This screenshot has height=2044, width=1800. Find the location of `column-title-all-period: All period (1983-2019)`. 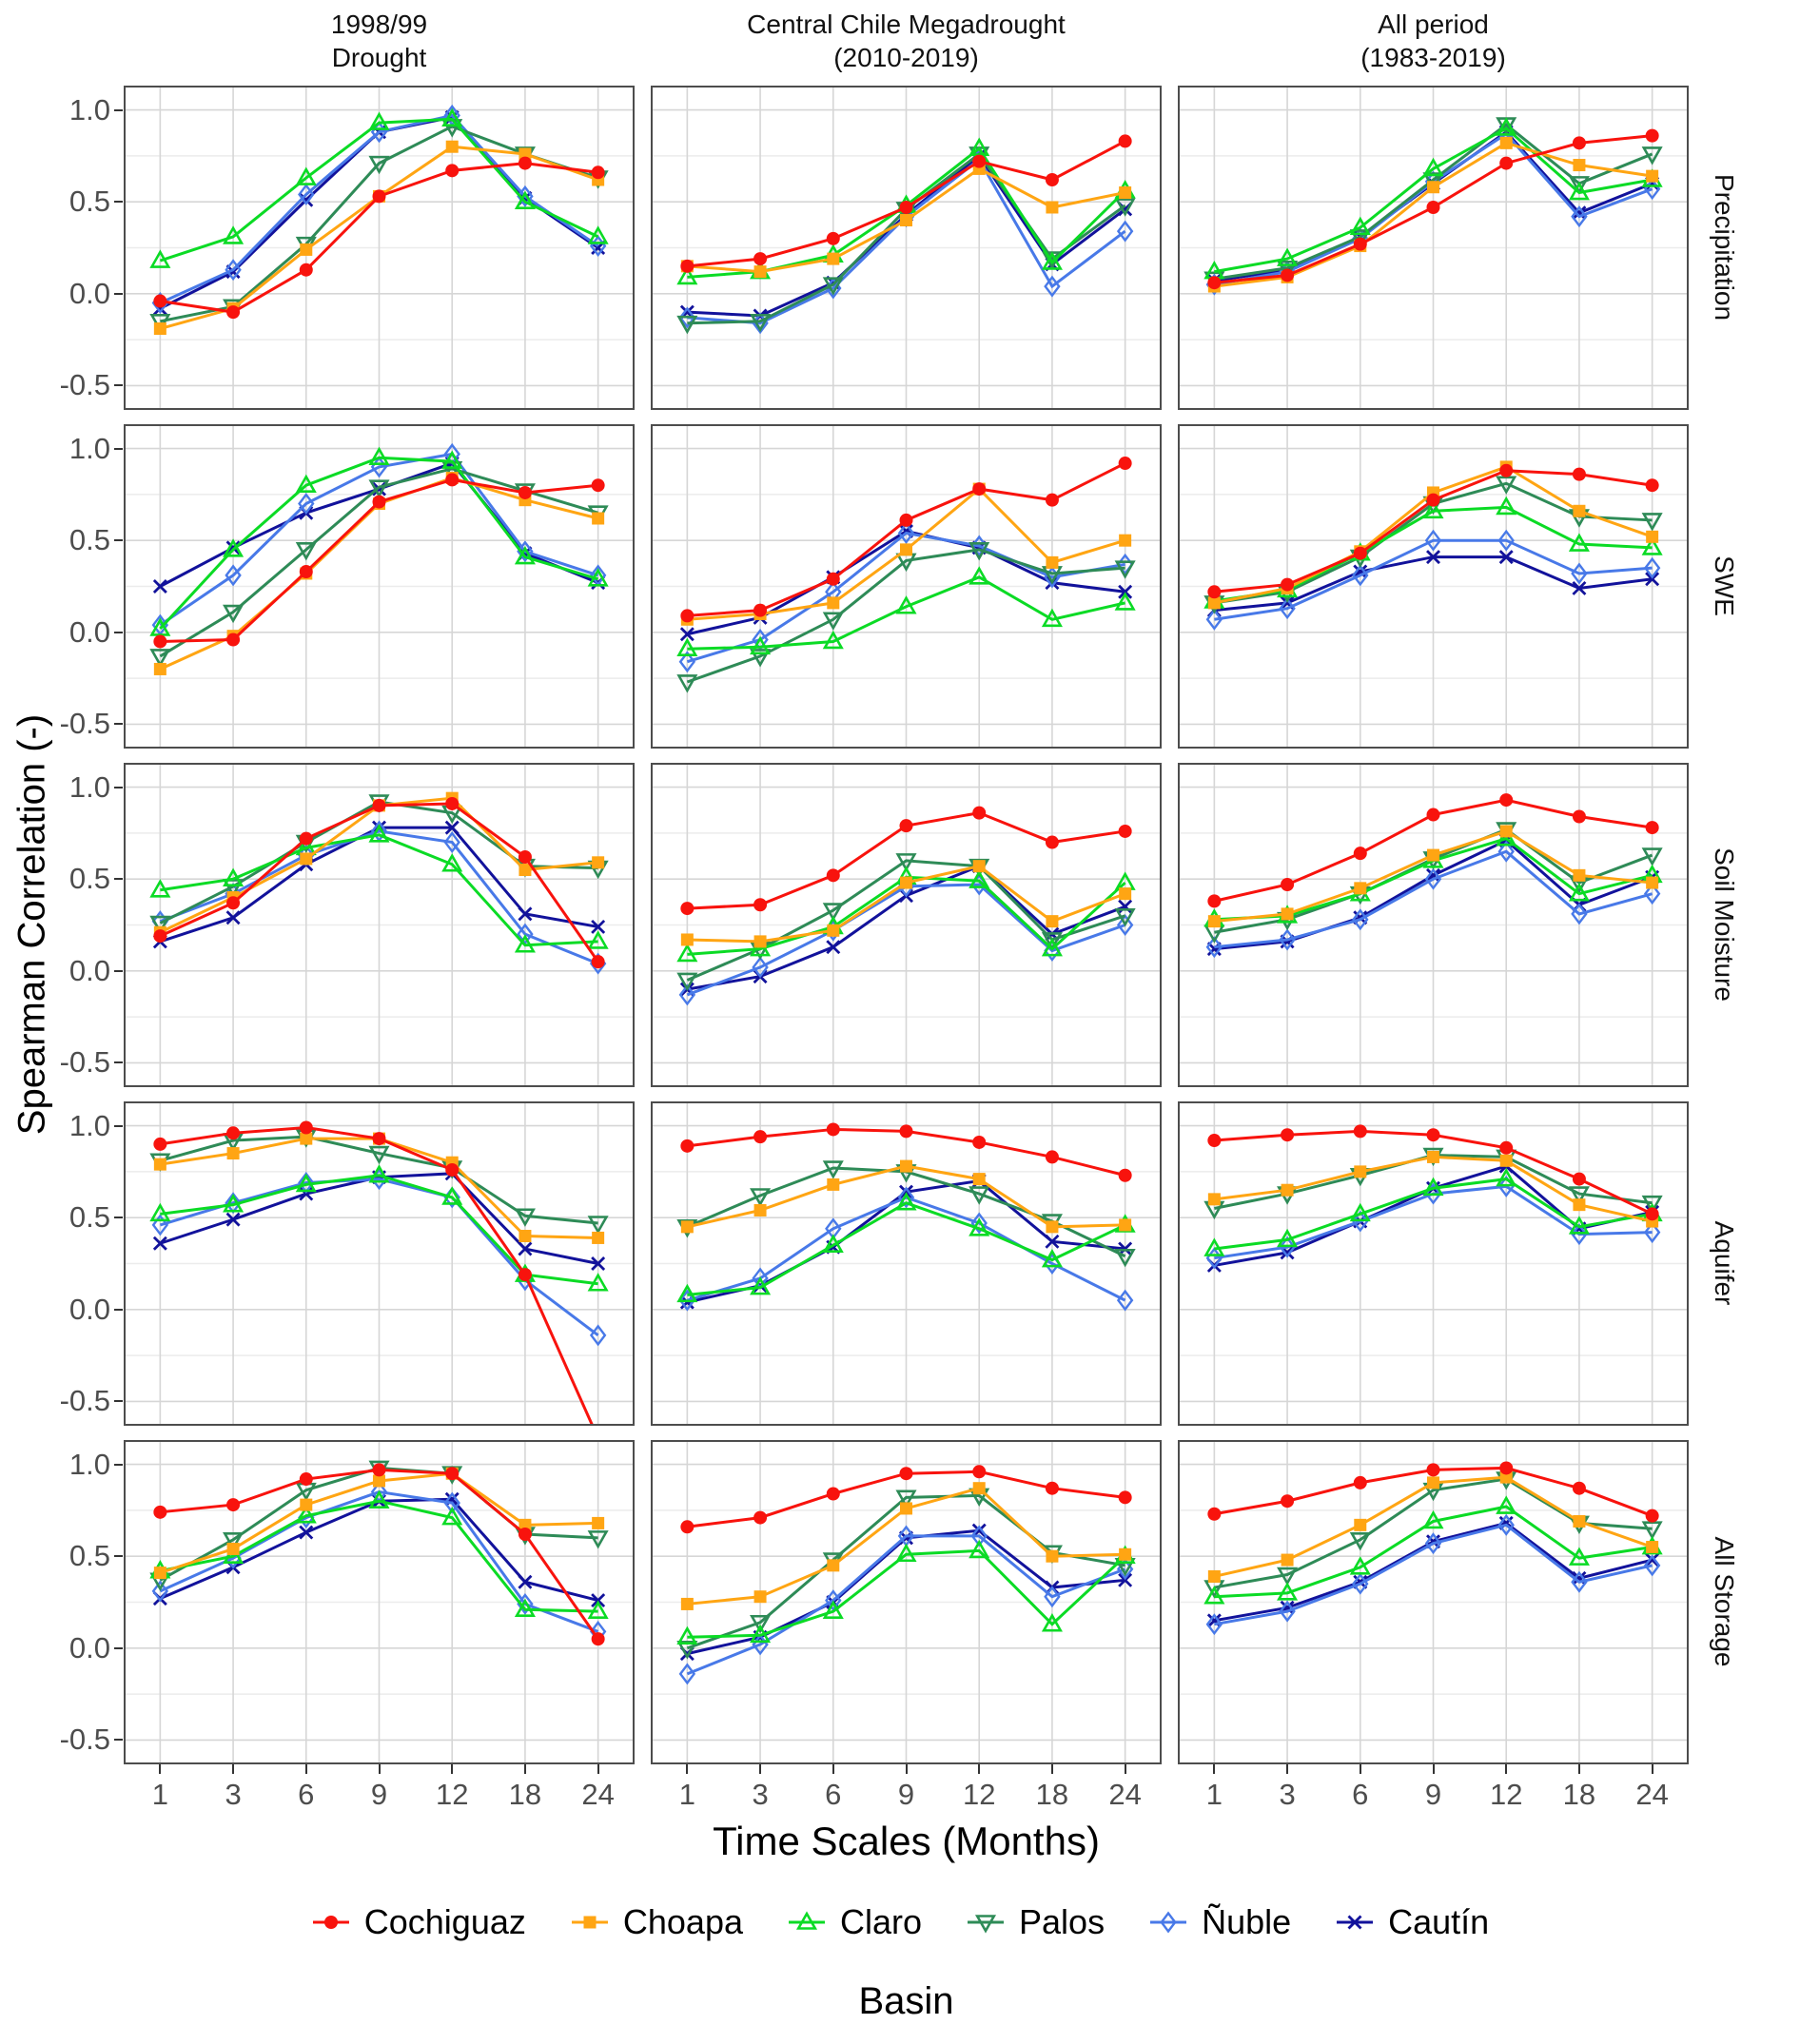

column-title-all-period: All period (1983-2019) is located at coordinates (1433, 41).